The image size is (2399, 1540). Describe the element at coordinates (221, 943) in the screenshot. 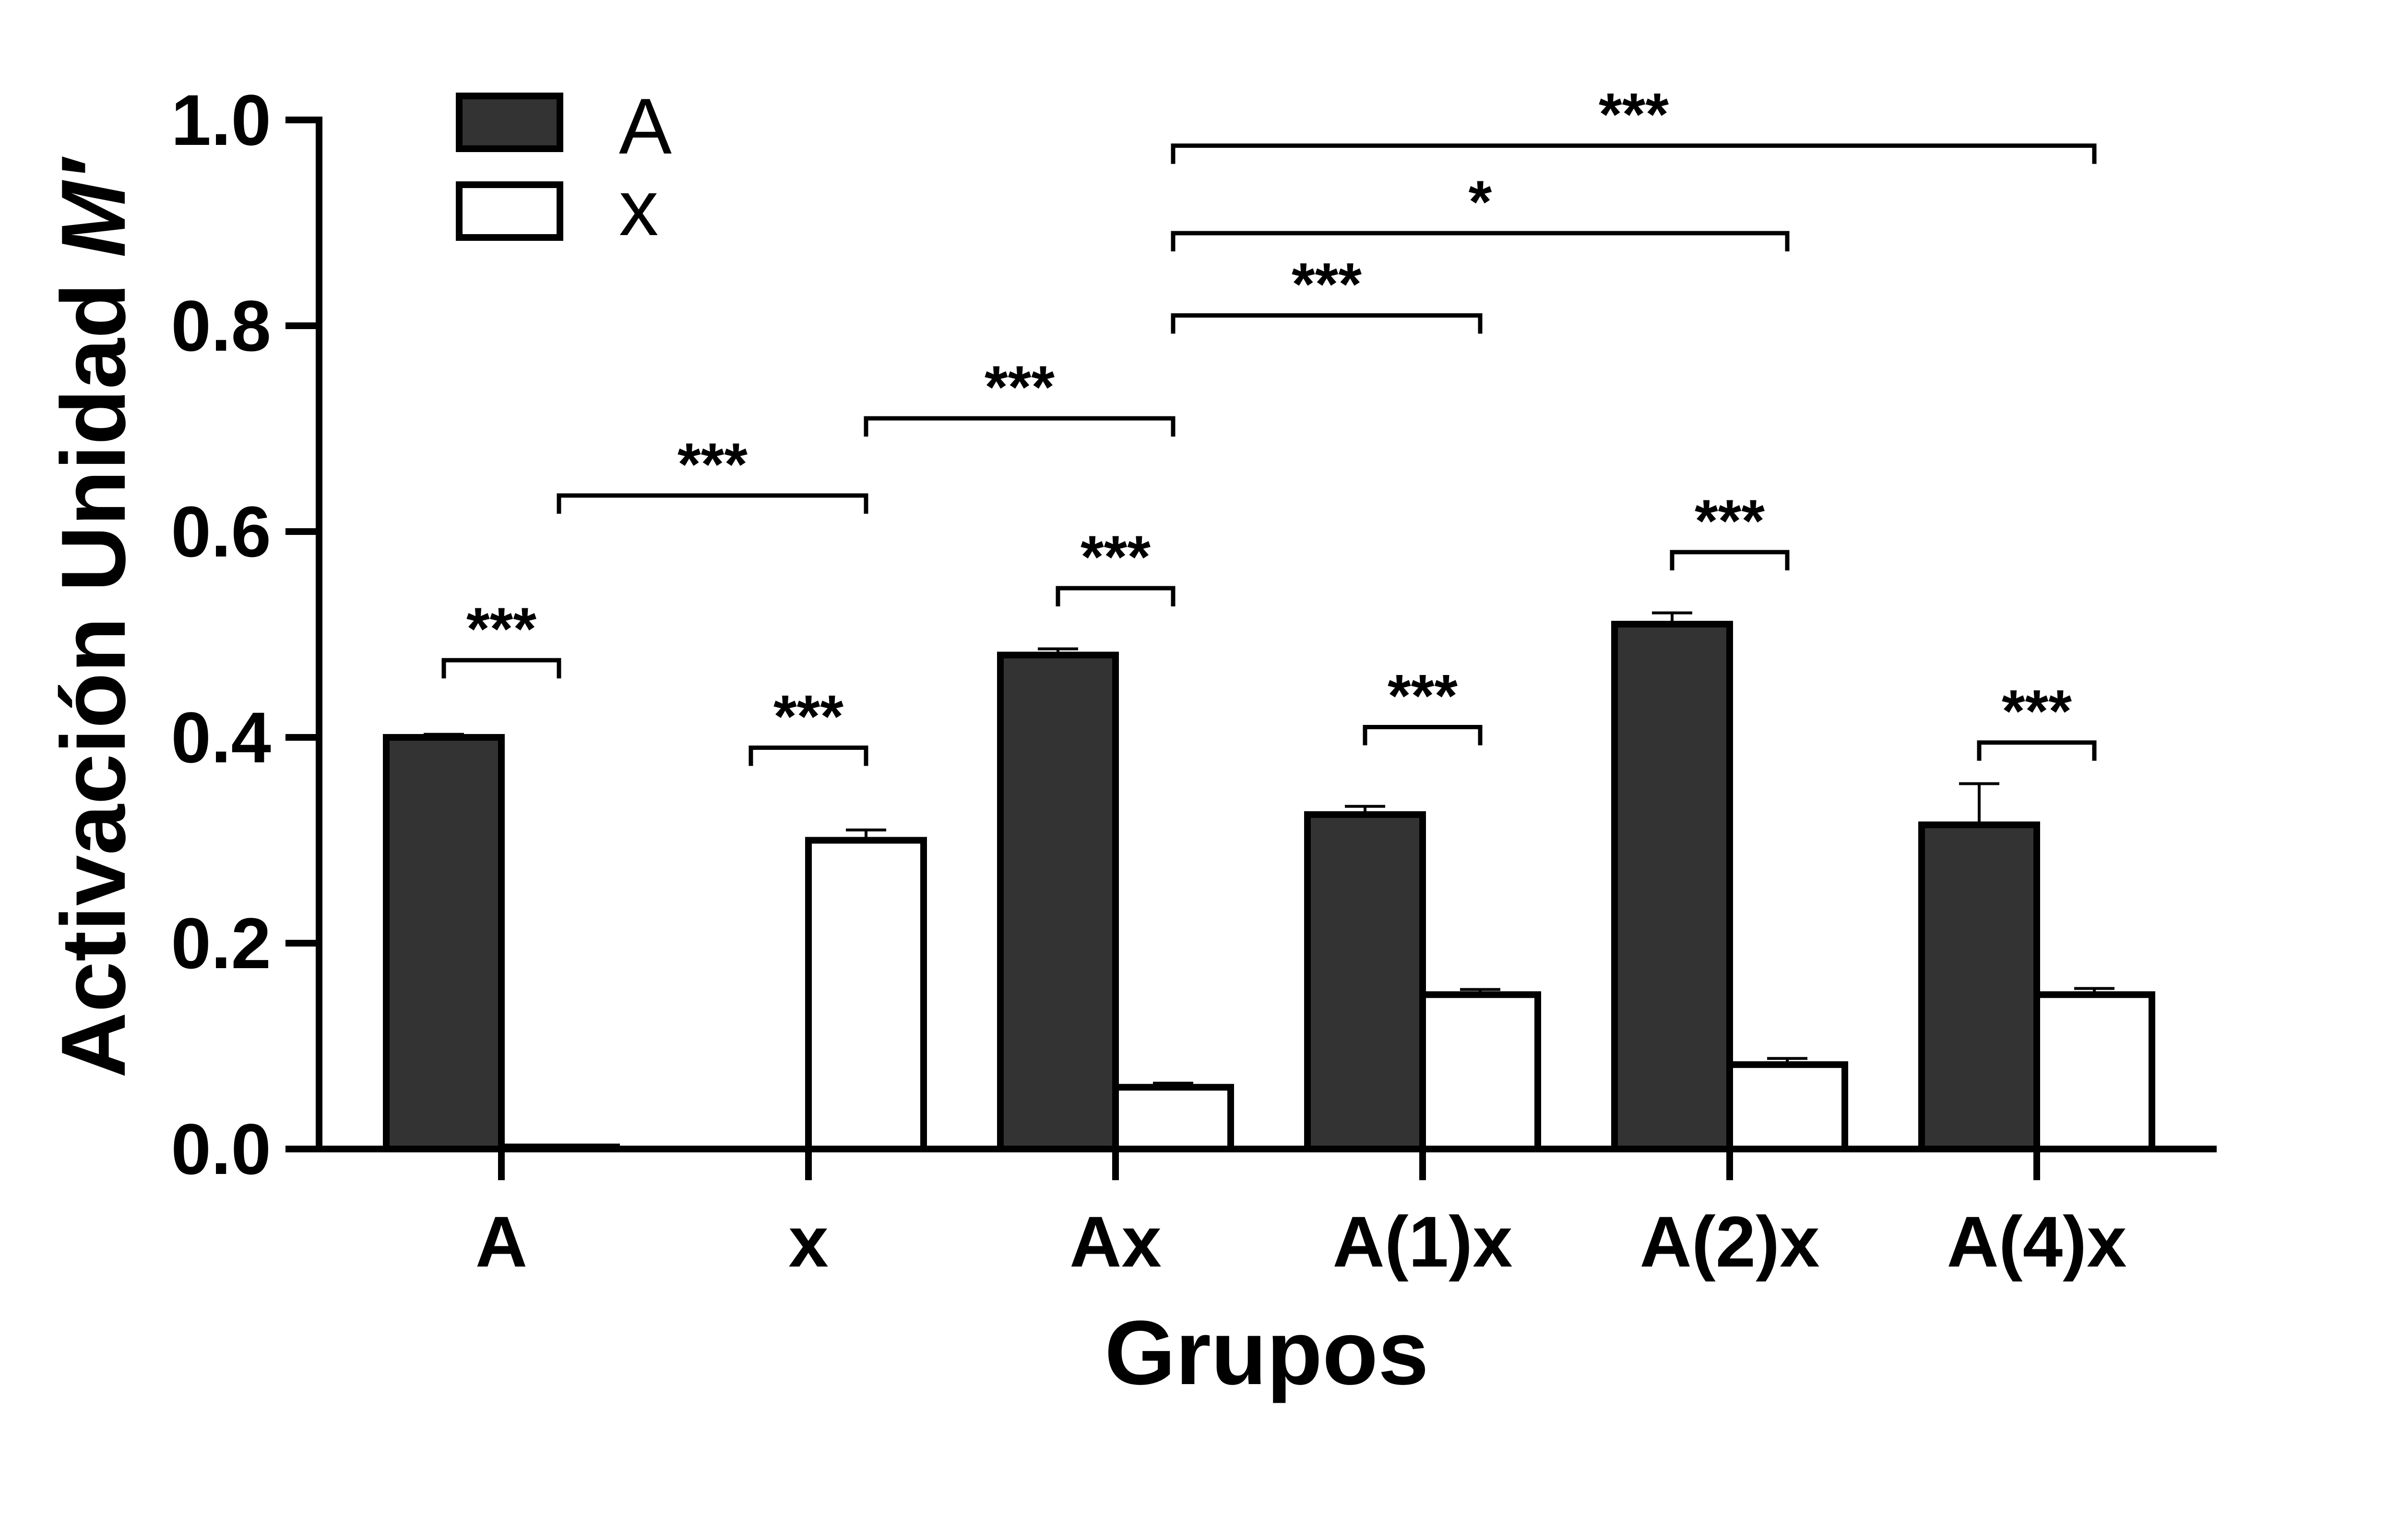

I see `y-tick-label: 0.2` at that location.